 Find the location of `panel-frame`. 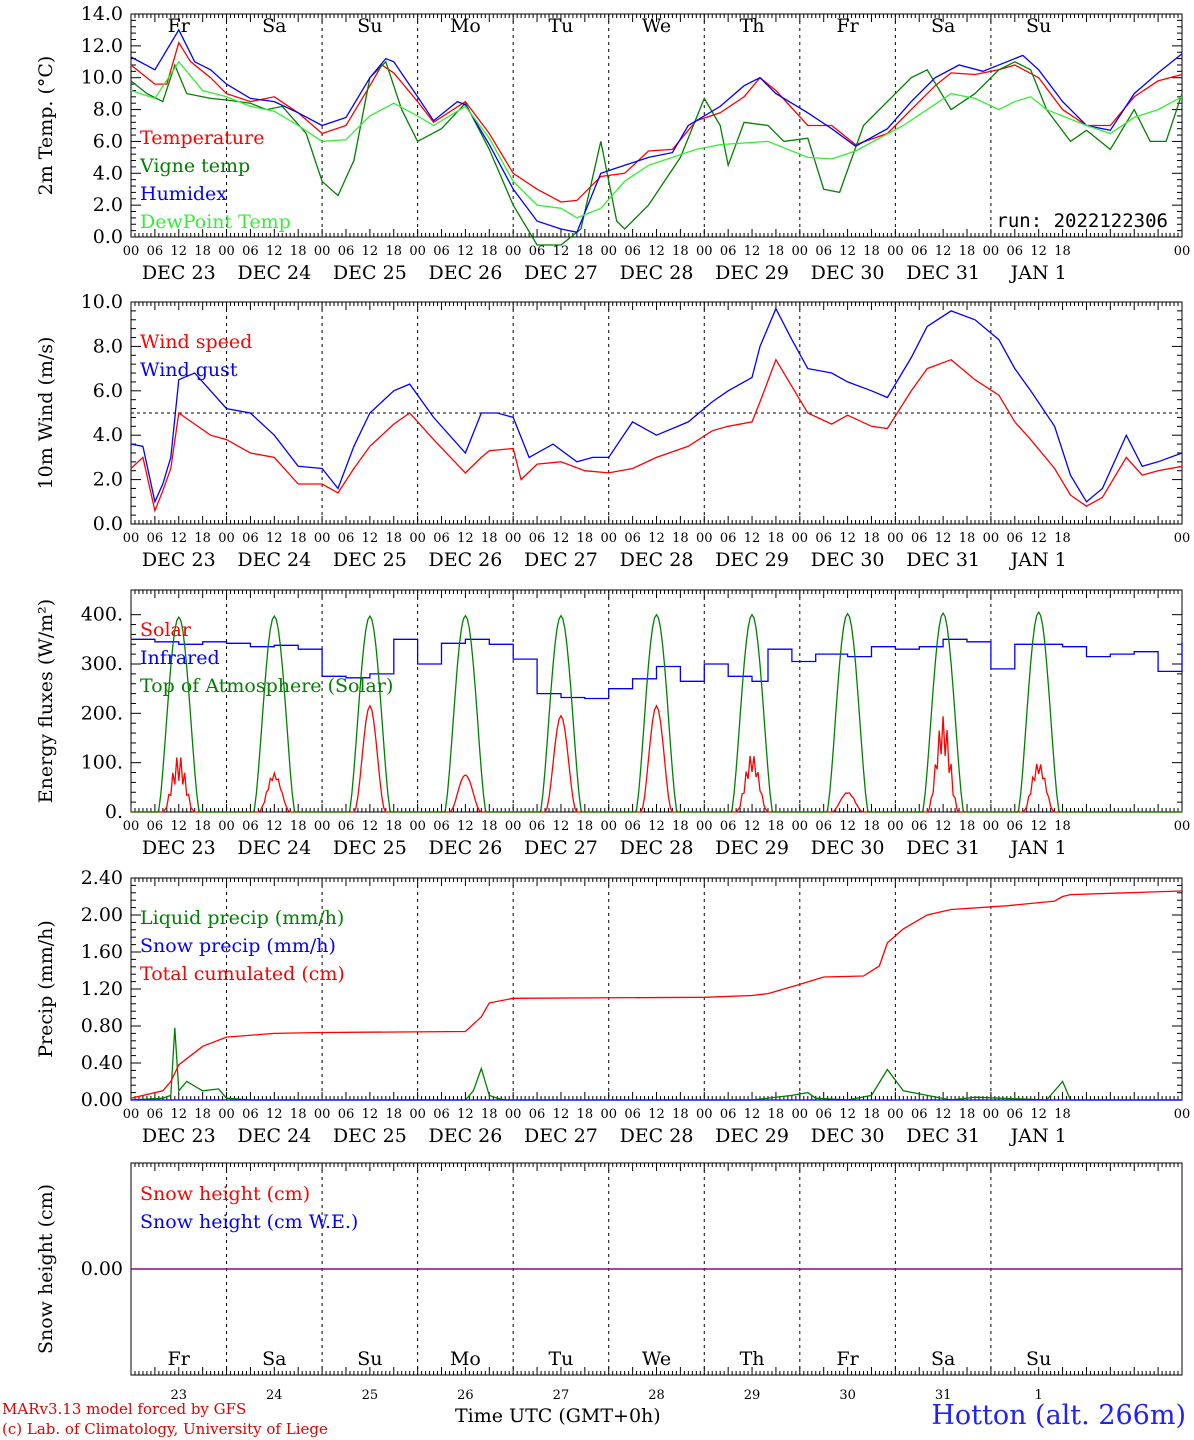

panel-frame is located at coordinates (656, 125).